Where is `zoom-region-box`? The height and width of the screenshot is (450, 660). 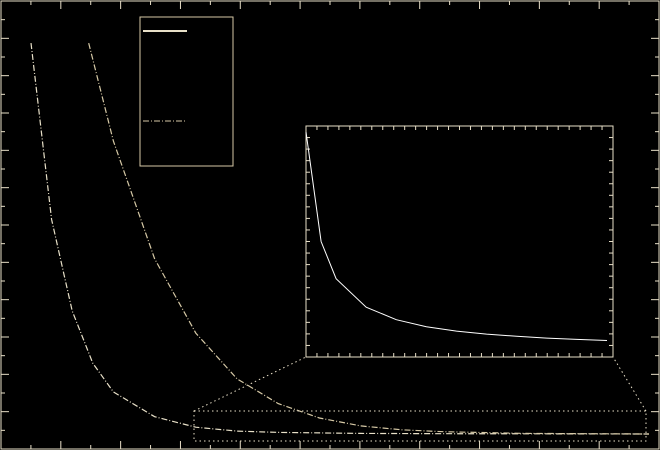 zoom-region-box is located at coordinates (420, 426).